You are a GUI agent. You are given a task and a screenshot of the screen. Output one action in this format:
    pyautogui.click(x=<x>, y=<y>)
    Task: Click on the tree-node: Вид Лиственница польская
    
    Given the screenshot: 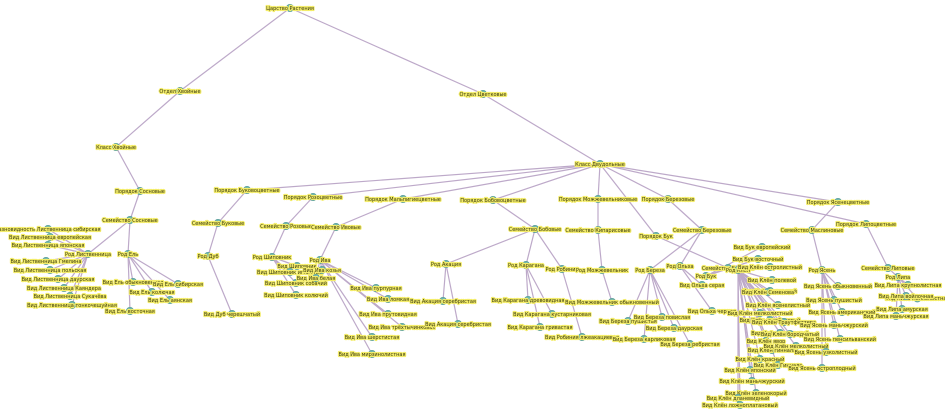 What is the action you would take?
    pyautogui.click(x=50, y=270)
    